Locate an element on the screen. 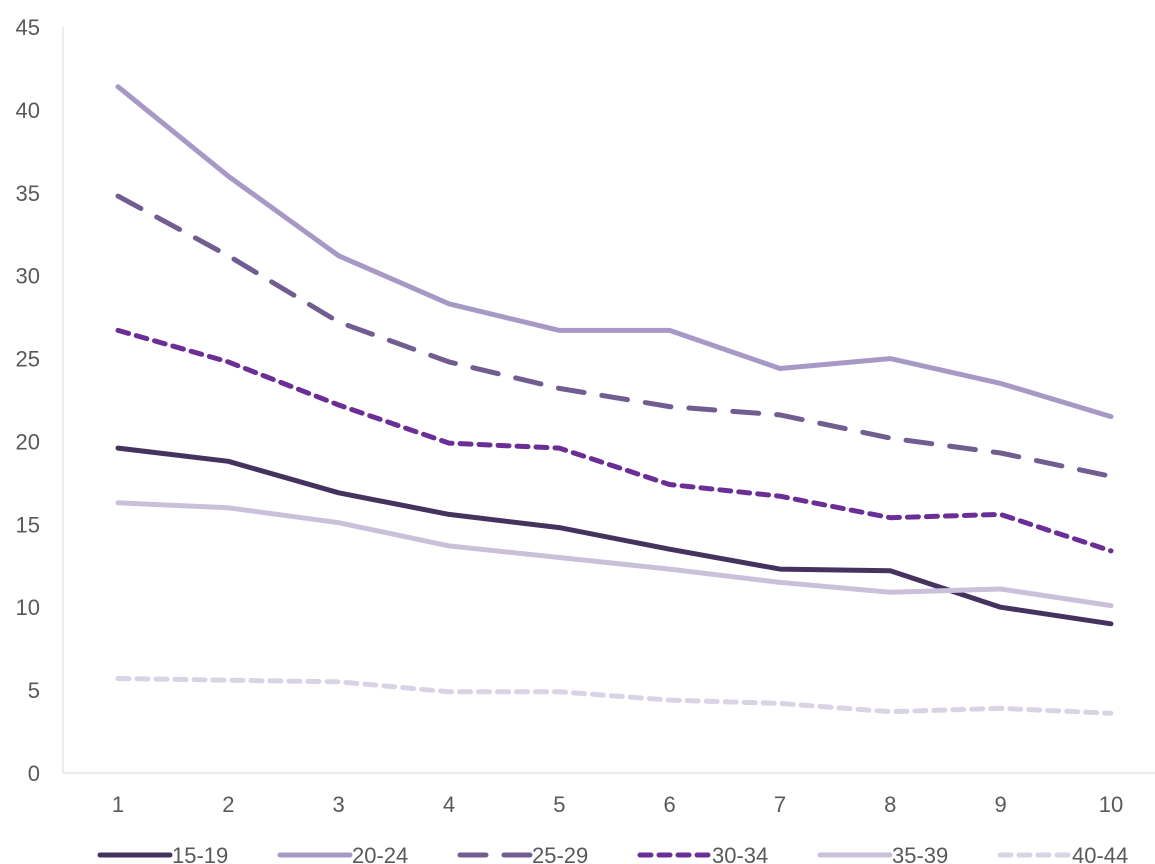 Image resolution: width=1155 pixels, height=864 pixels. y-tick-label: 25 is located at coordinates (28, 359).